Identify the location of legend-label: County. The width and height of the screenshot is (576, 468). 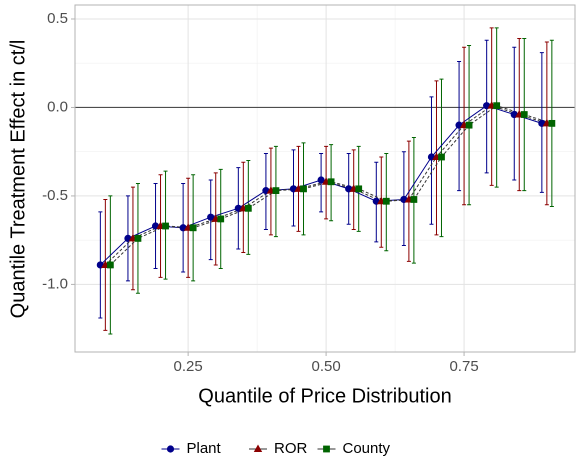
(367, 448).